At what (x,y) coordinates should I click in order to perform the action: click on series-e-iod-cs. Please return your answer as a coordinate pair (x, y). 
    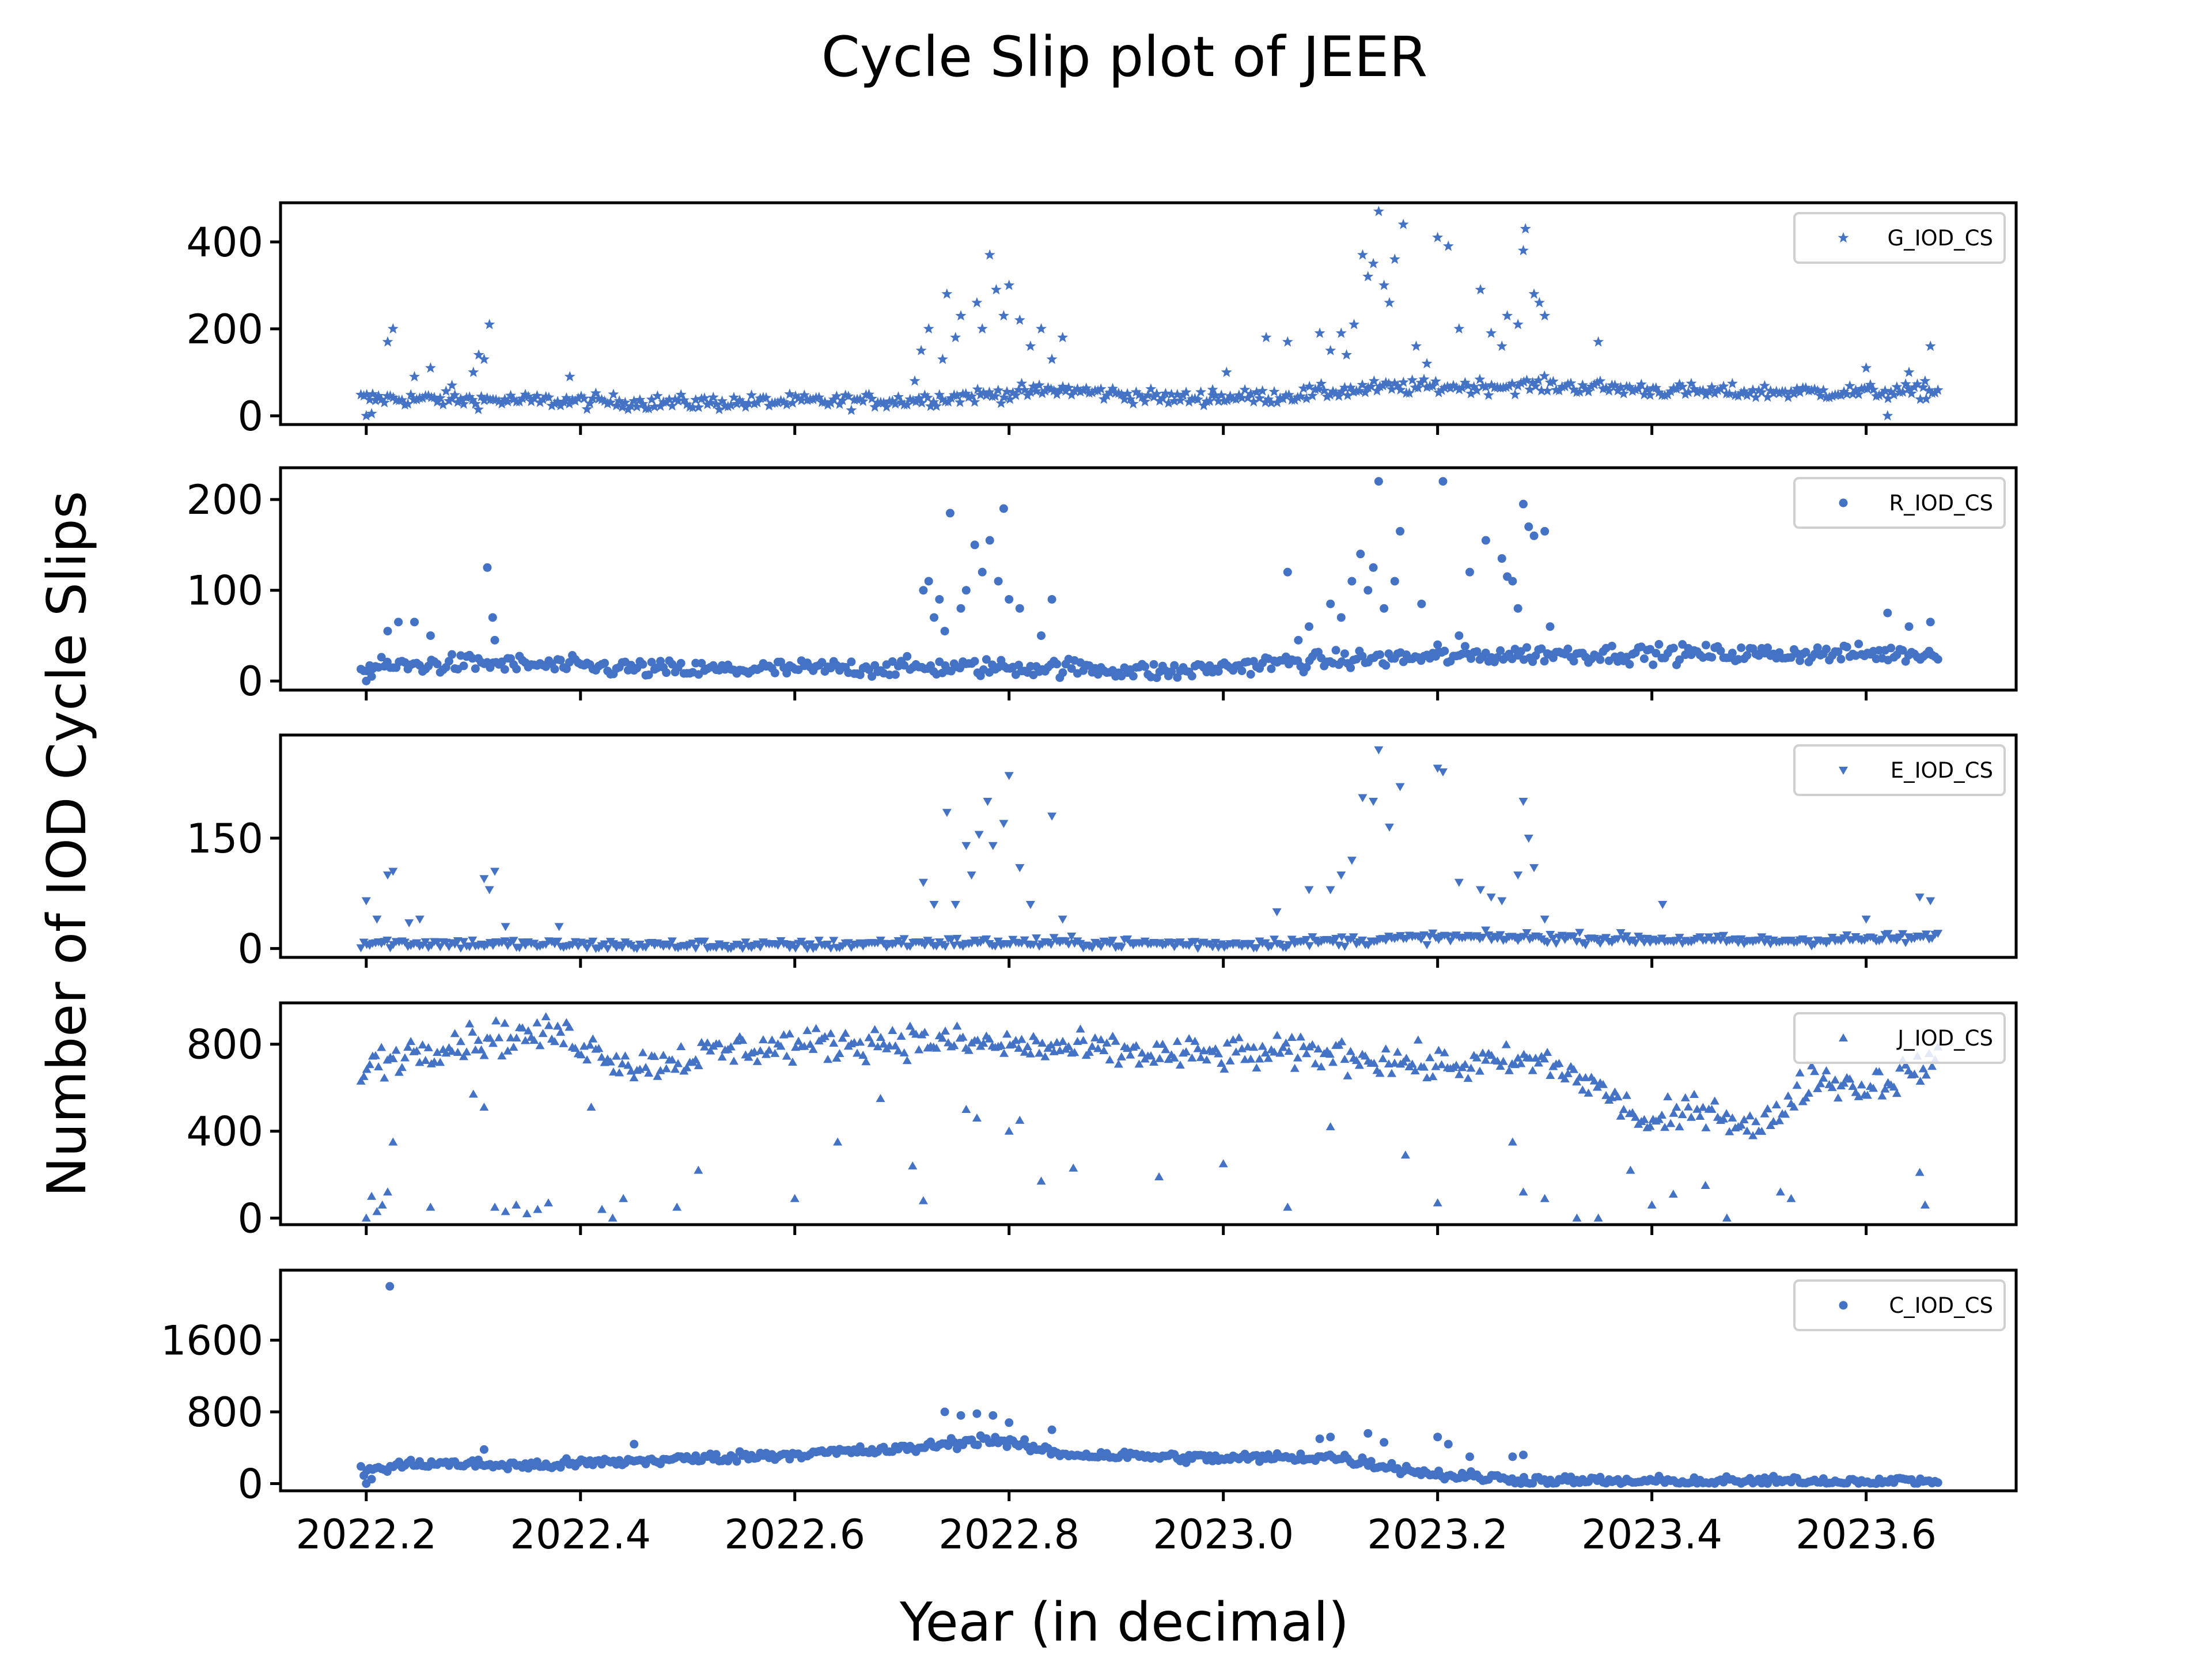
    Looking at the image, I should click on (1149, 849).